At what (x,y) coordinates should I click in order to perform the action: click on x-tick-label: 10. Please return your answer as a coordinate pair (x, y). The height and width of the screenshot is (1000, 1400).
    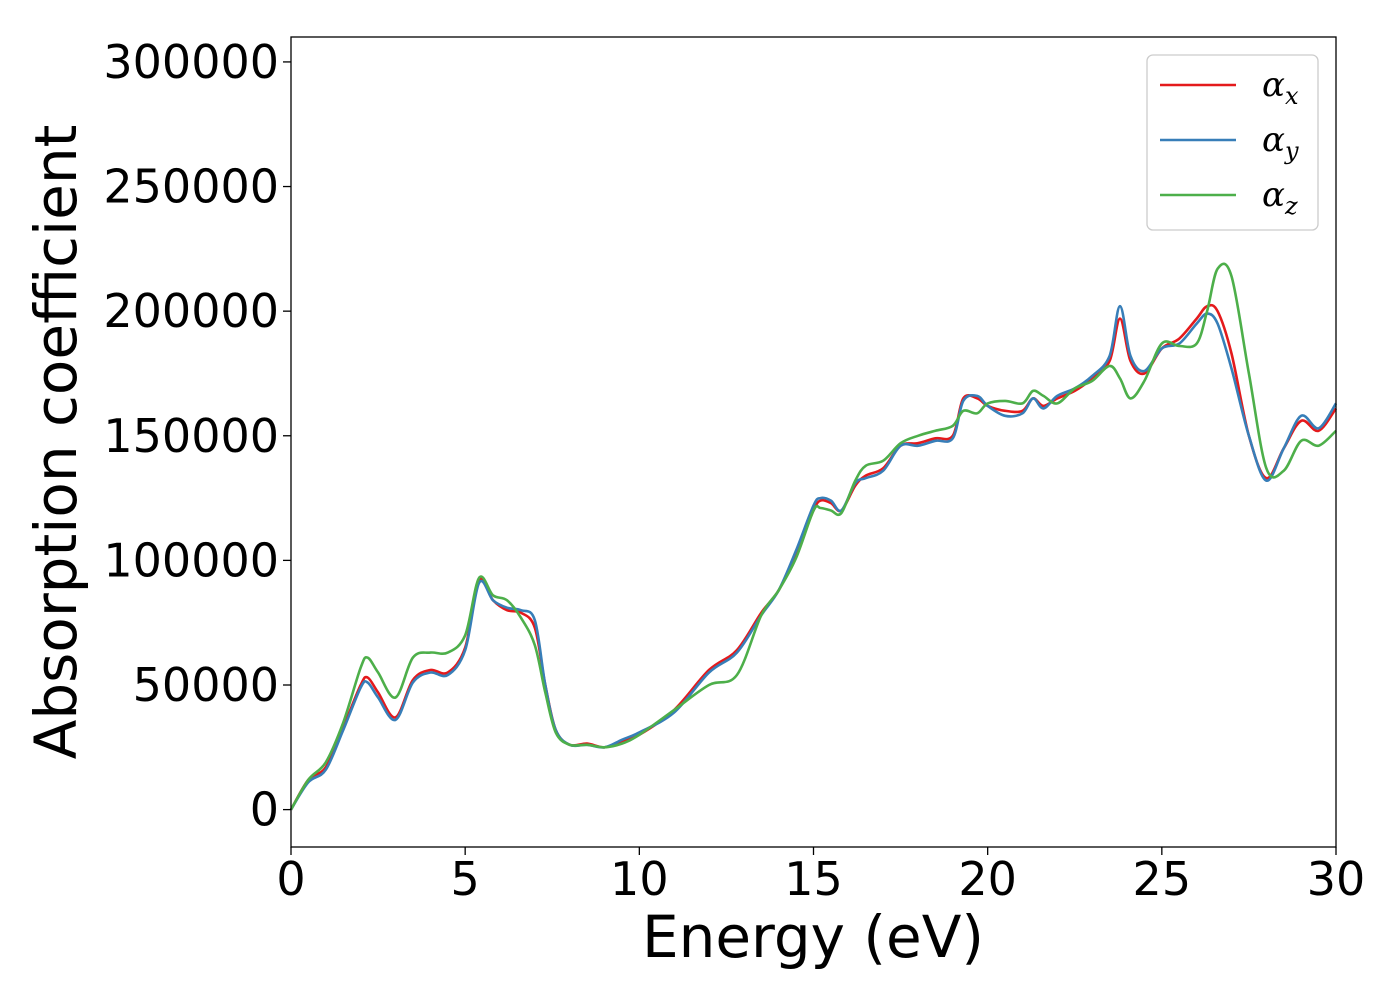
    Looking at the image, I should click on (639, 879).